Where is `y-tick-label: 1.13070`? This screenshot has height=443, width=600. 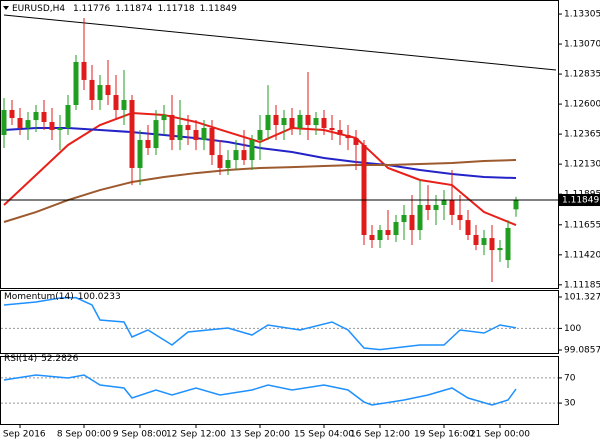
y-tick-label: 1.13070 is located at coordinates (582, 45).